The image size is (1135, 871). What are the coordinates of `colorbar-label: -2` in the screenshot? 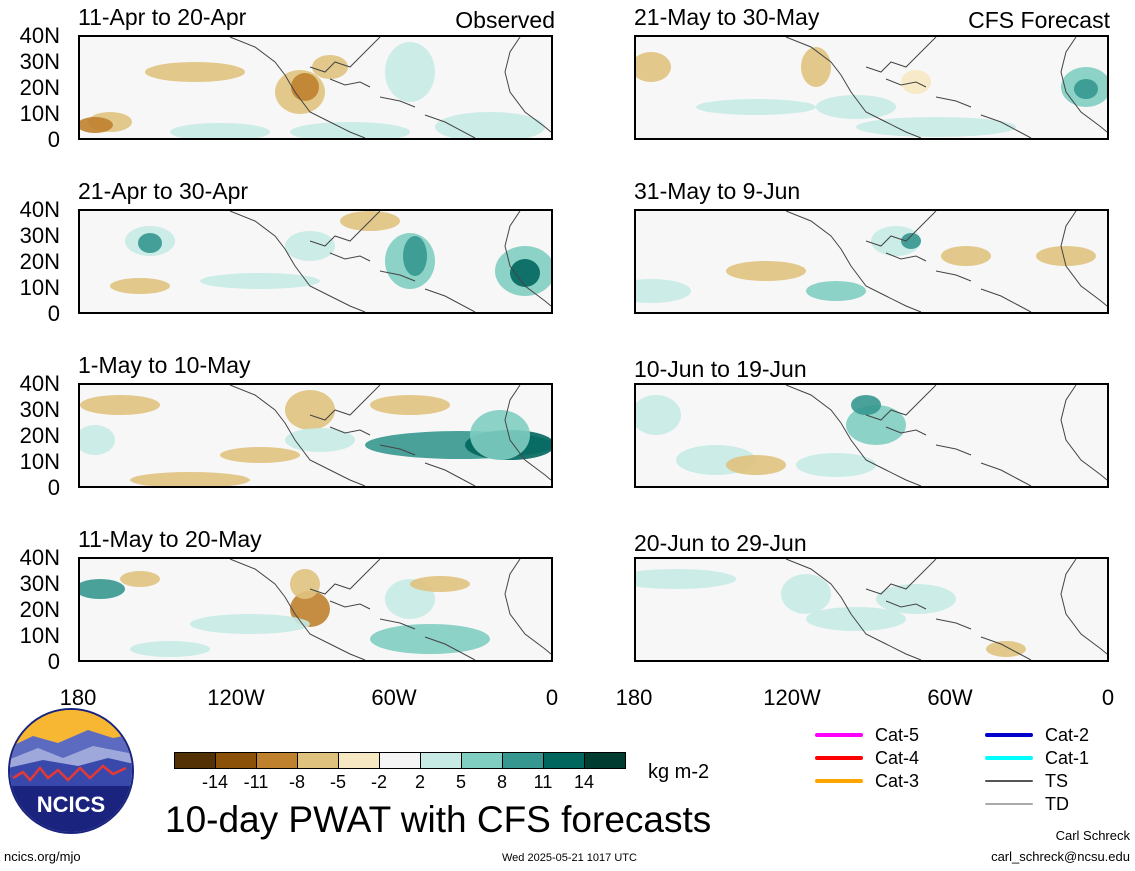 It's located at (378, 782).